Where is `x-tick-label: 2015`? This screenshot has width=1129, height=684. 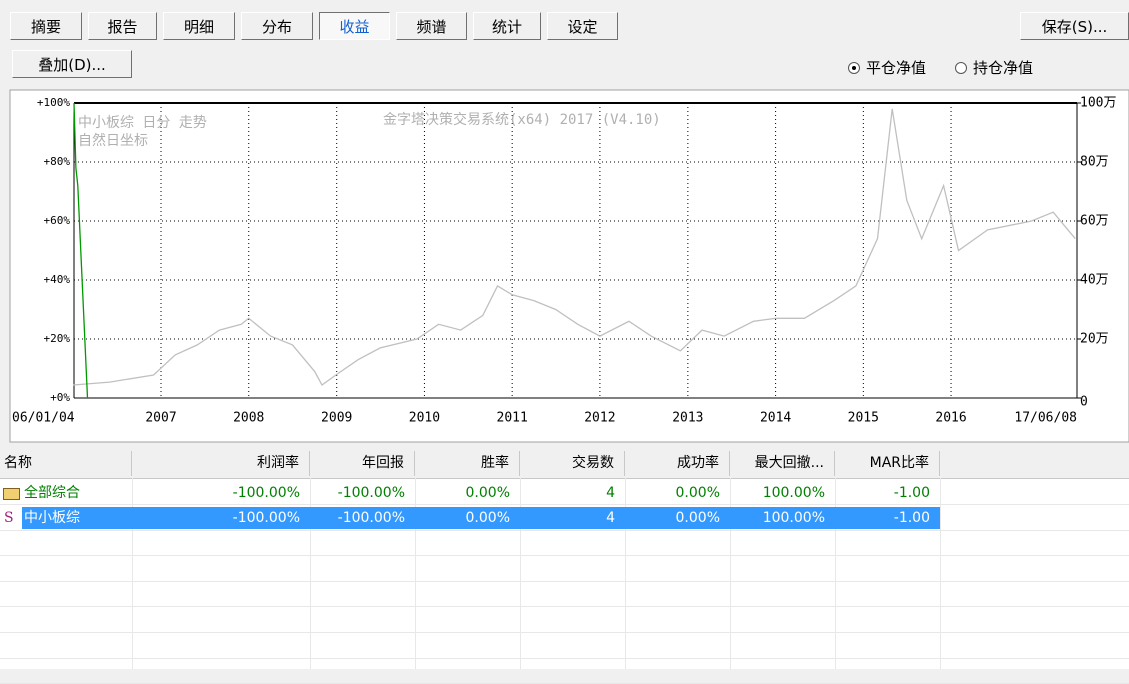
x-tick-label: 2015 is located at coordinates (863, 418).